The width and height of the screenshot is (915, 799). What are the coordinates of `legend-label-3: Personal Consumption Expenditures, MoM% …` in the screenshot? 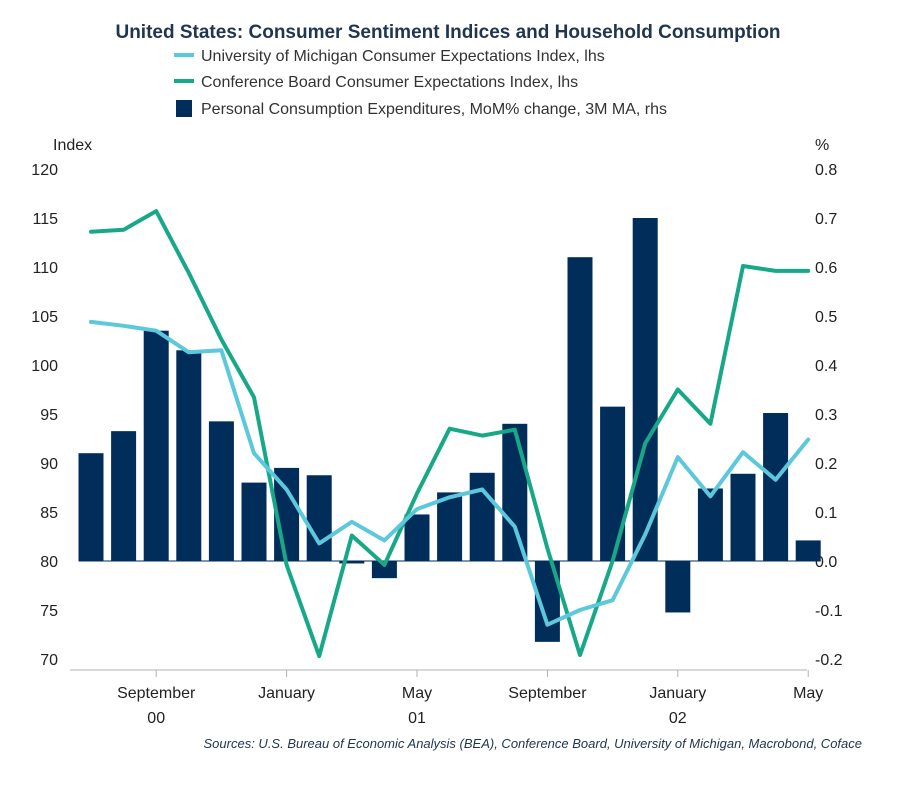 It's located at (434, 109).